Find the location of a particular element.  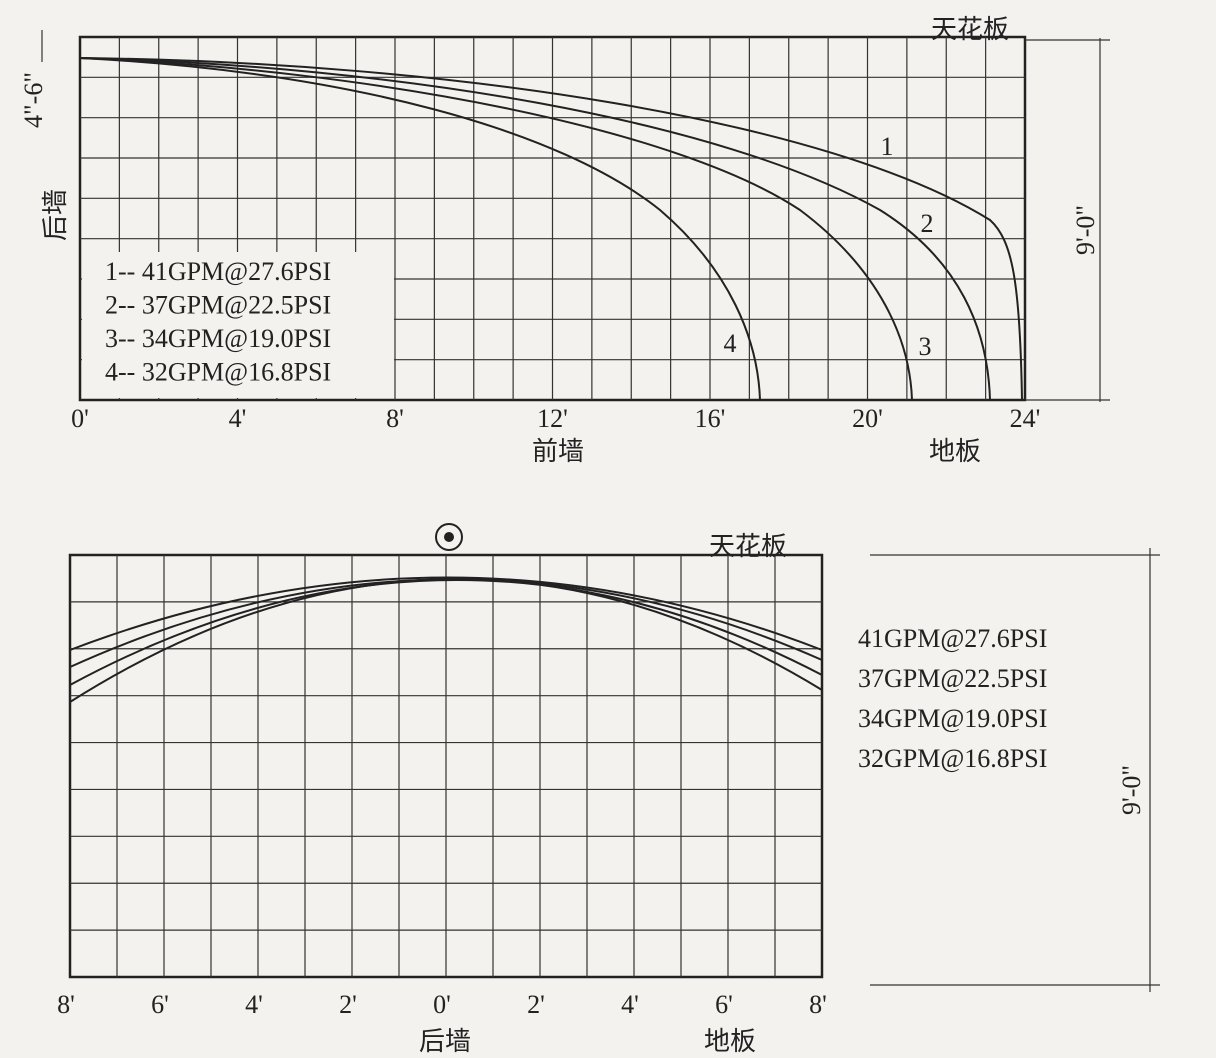

x-tick-label: 24' is located at coordinates (1025, 418).